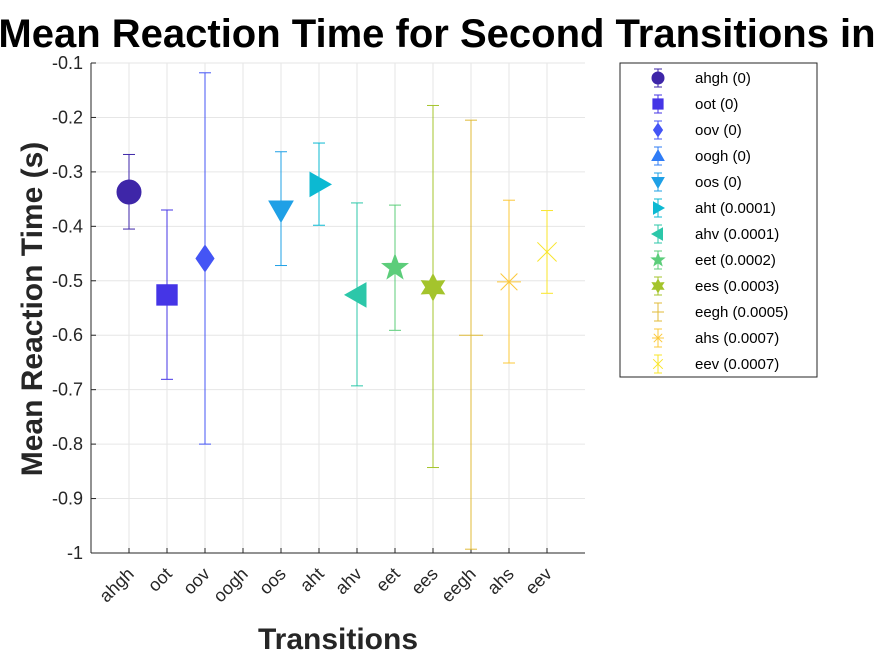  I want to click on legend-entry-ahs: ahs (0.0007), so click(715, 338).